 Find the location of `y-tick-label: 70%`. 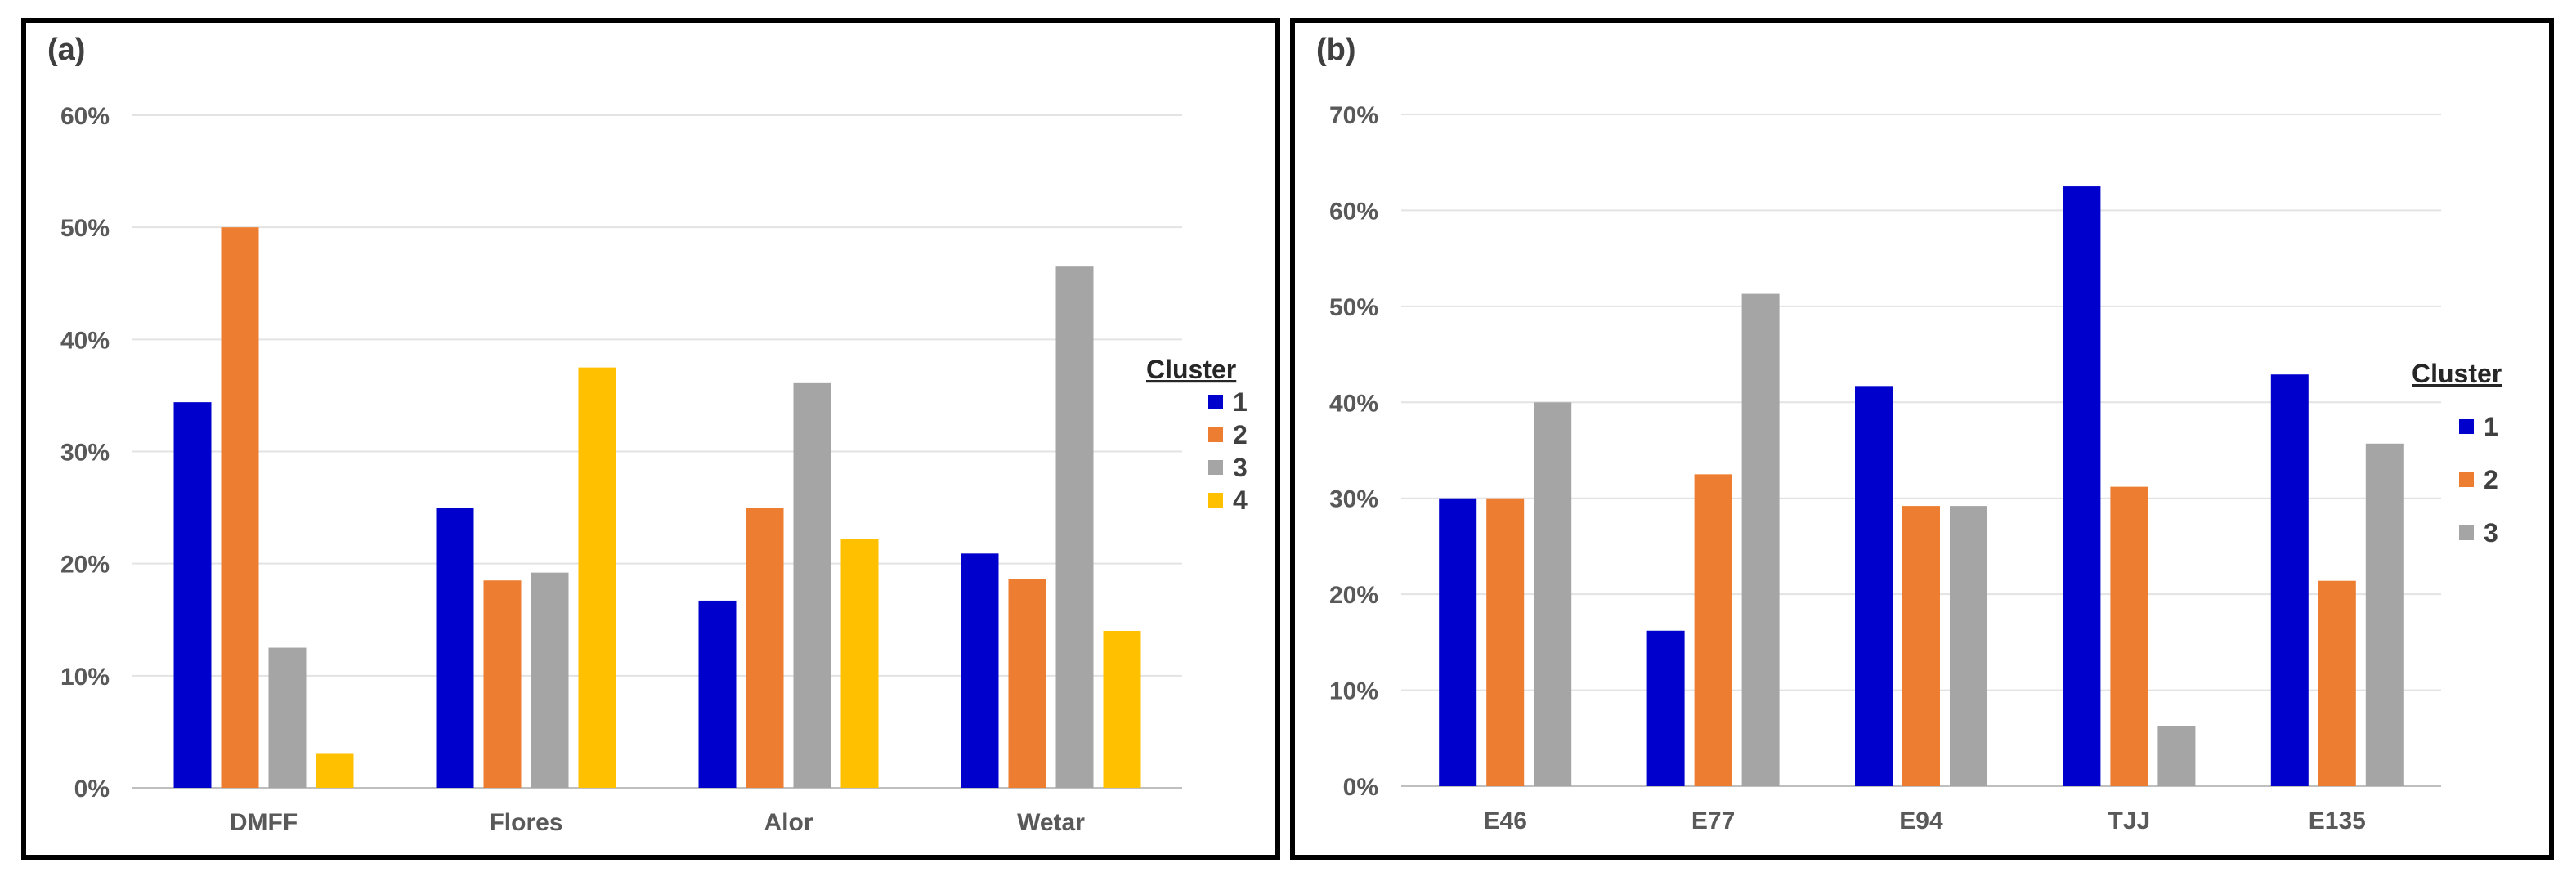

y-tick-label: 70% is located at coordinates (1353, 115).